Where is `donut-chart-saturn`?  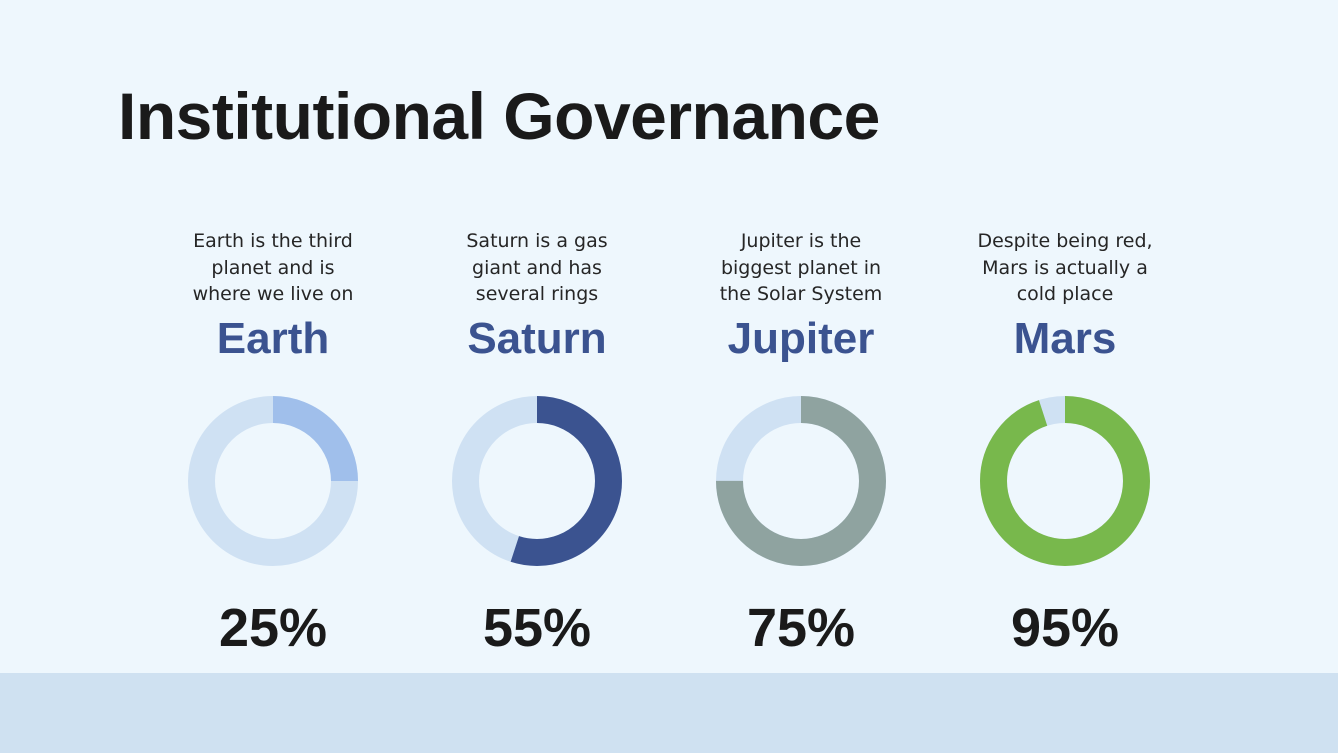 donut-chart-saturn is located at coordinates (537, 481).